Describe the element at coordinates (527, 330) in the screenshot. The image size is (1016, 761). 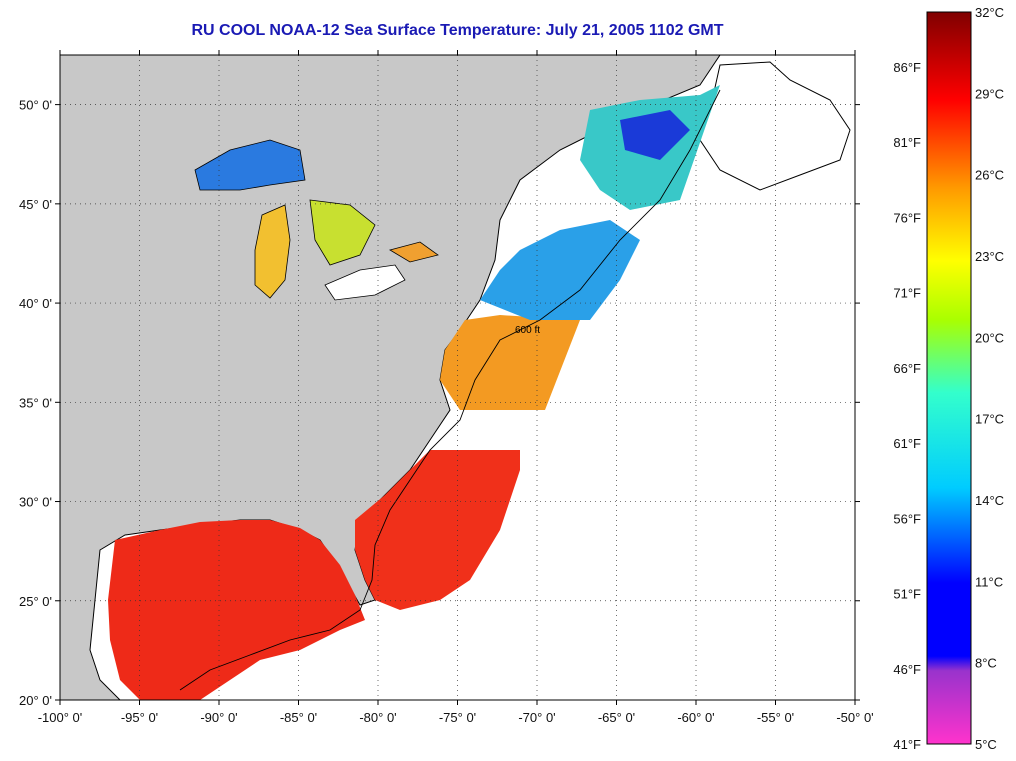
I see `contour-label: 600 ft` at that location.